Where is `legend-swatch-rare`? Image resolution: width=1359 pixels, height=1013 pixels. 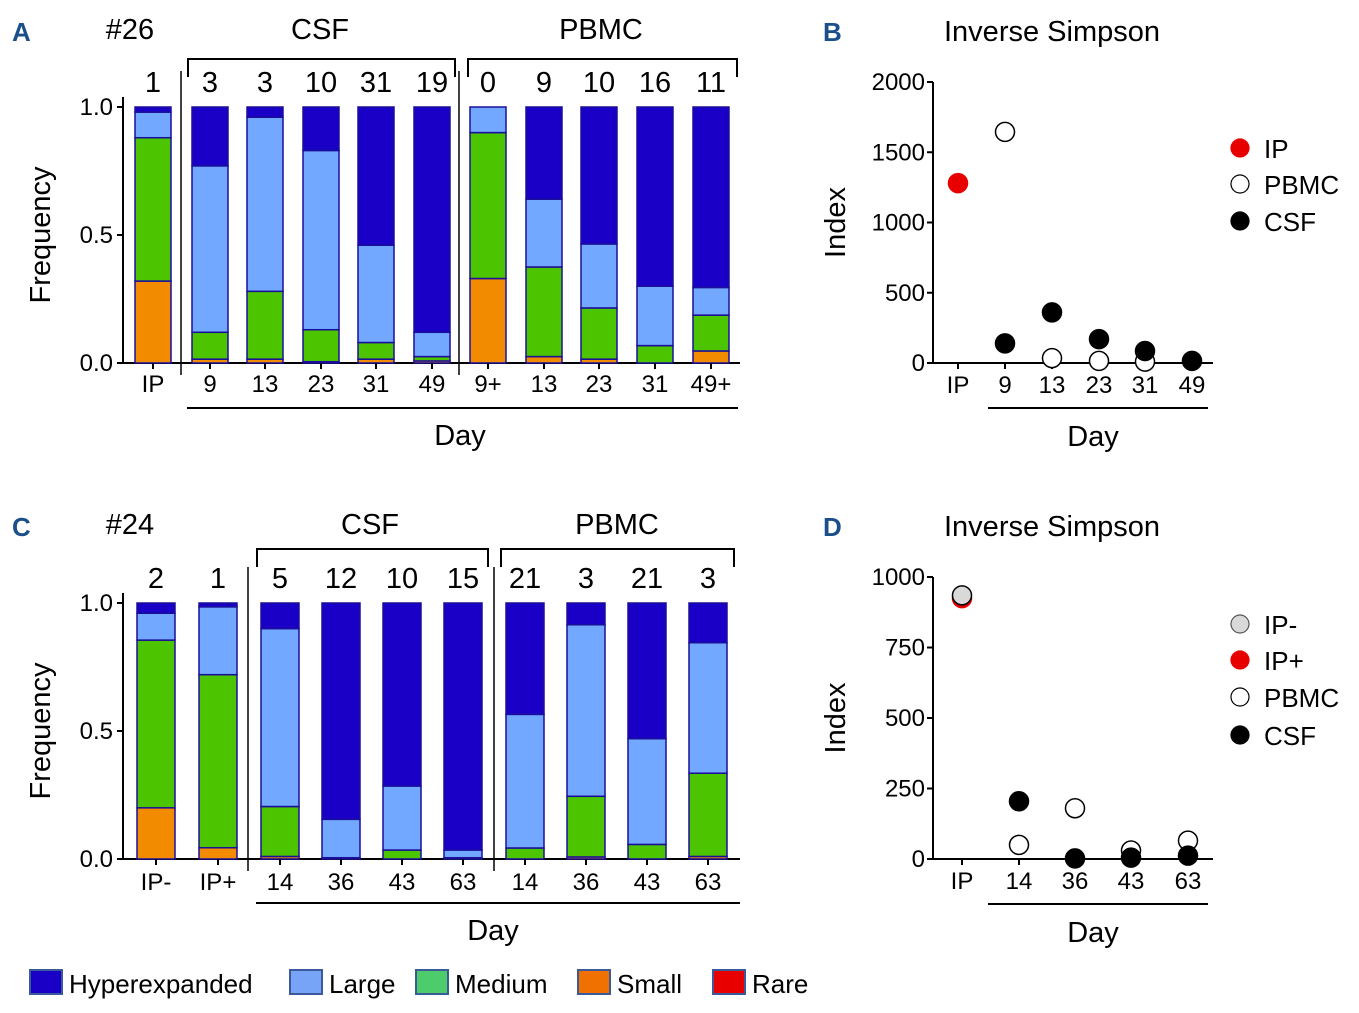 legend-swatch-rare is located at coordinates (729, 982).